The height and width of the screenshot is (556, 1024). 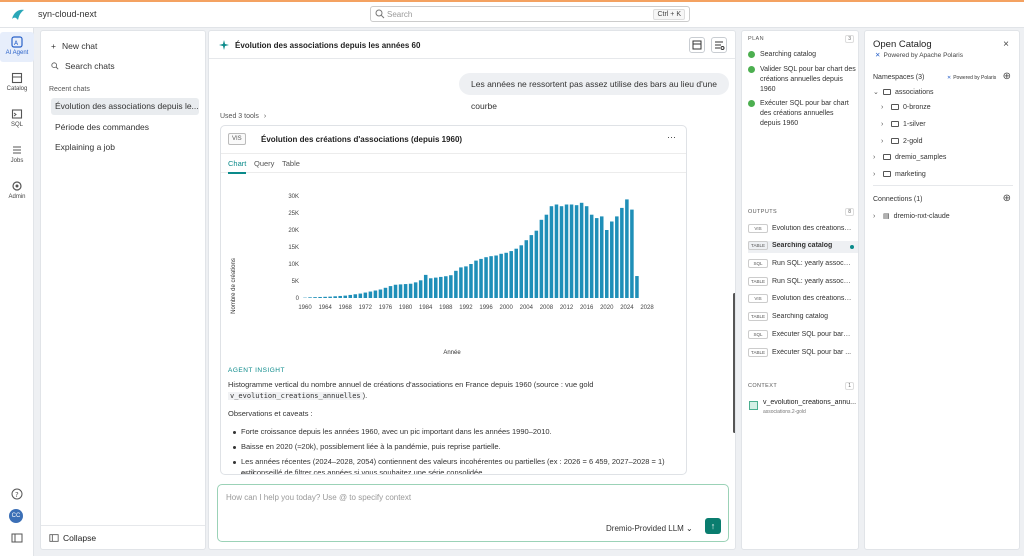 What do you see at coordinates (911, 216) in the screenshot?
I see `tree-item-connection: › ▤ dremio-nxt-claude` at bounding box center [911, 216].